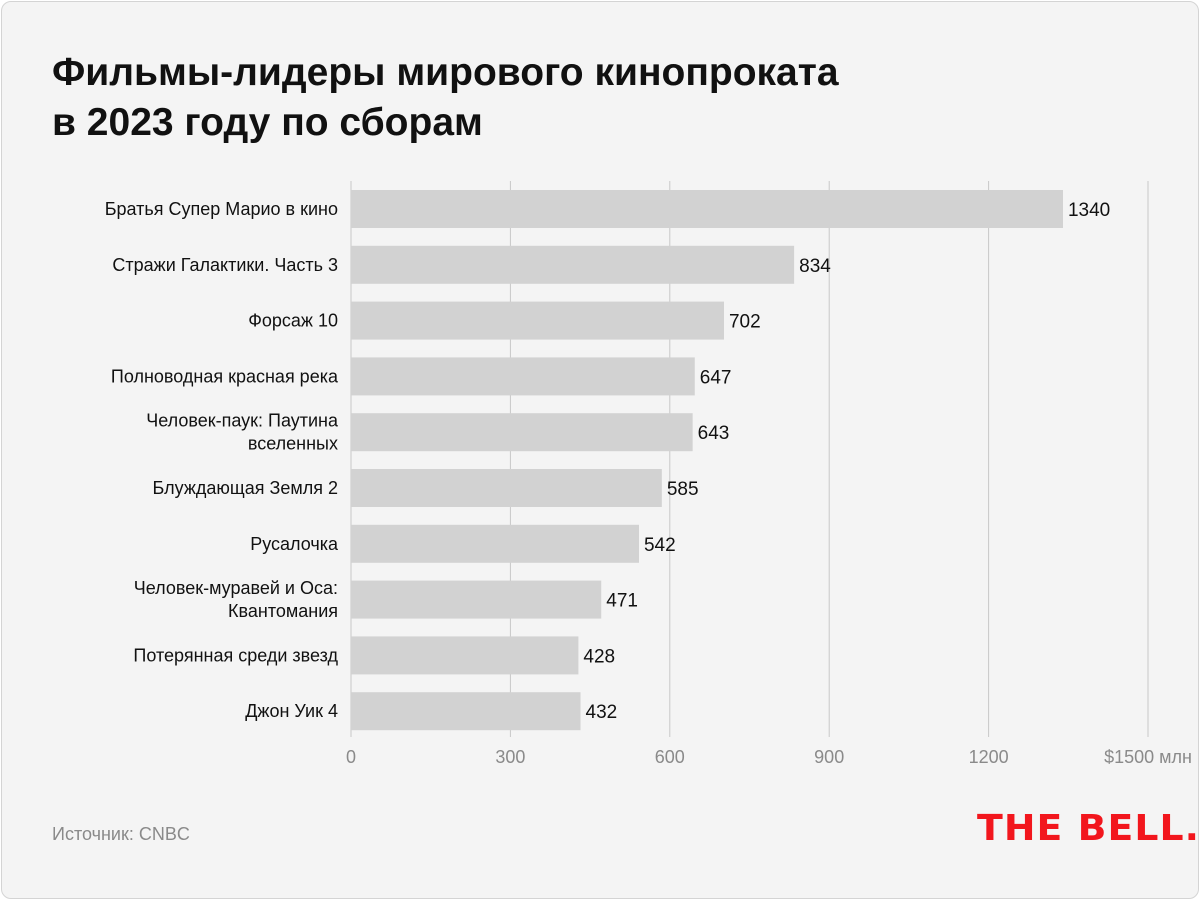  Describe the element at coordinates (351, 757) in the screenshot. I see `x-tick-label: 0` at that location.